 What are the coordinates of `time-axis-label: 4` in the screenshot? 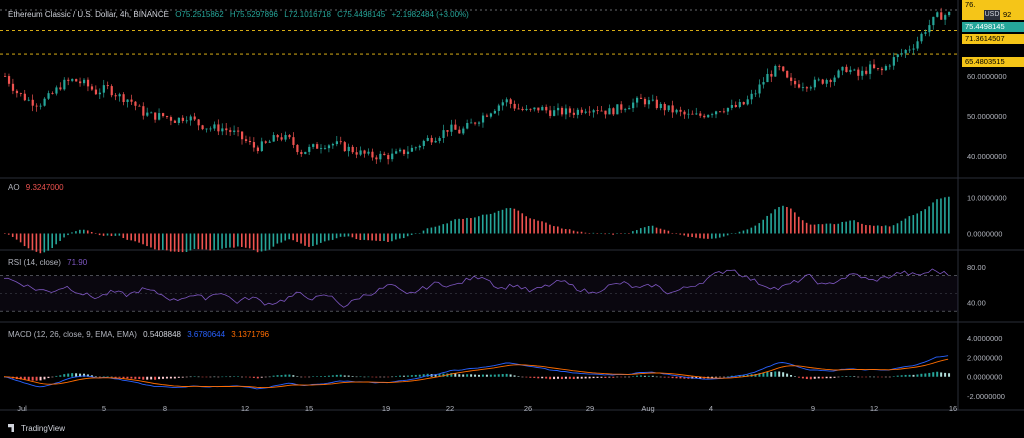 It's located at (711, 408).